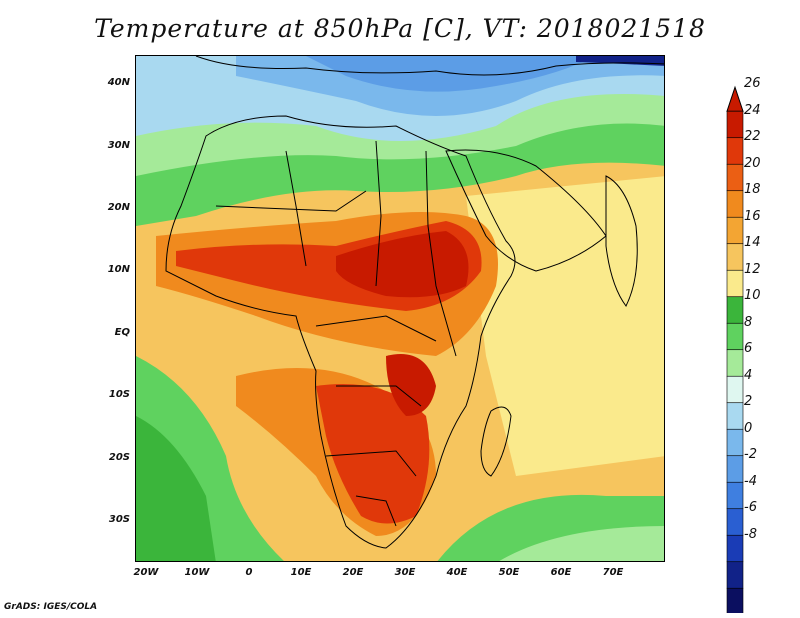 This screenshot has width=800, height=618. What do you see at coordinates (752, 110) in the screenshot?
I see `colorbar-label: 24` at bounding box center [752, 110].